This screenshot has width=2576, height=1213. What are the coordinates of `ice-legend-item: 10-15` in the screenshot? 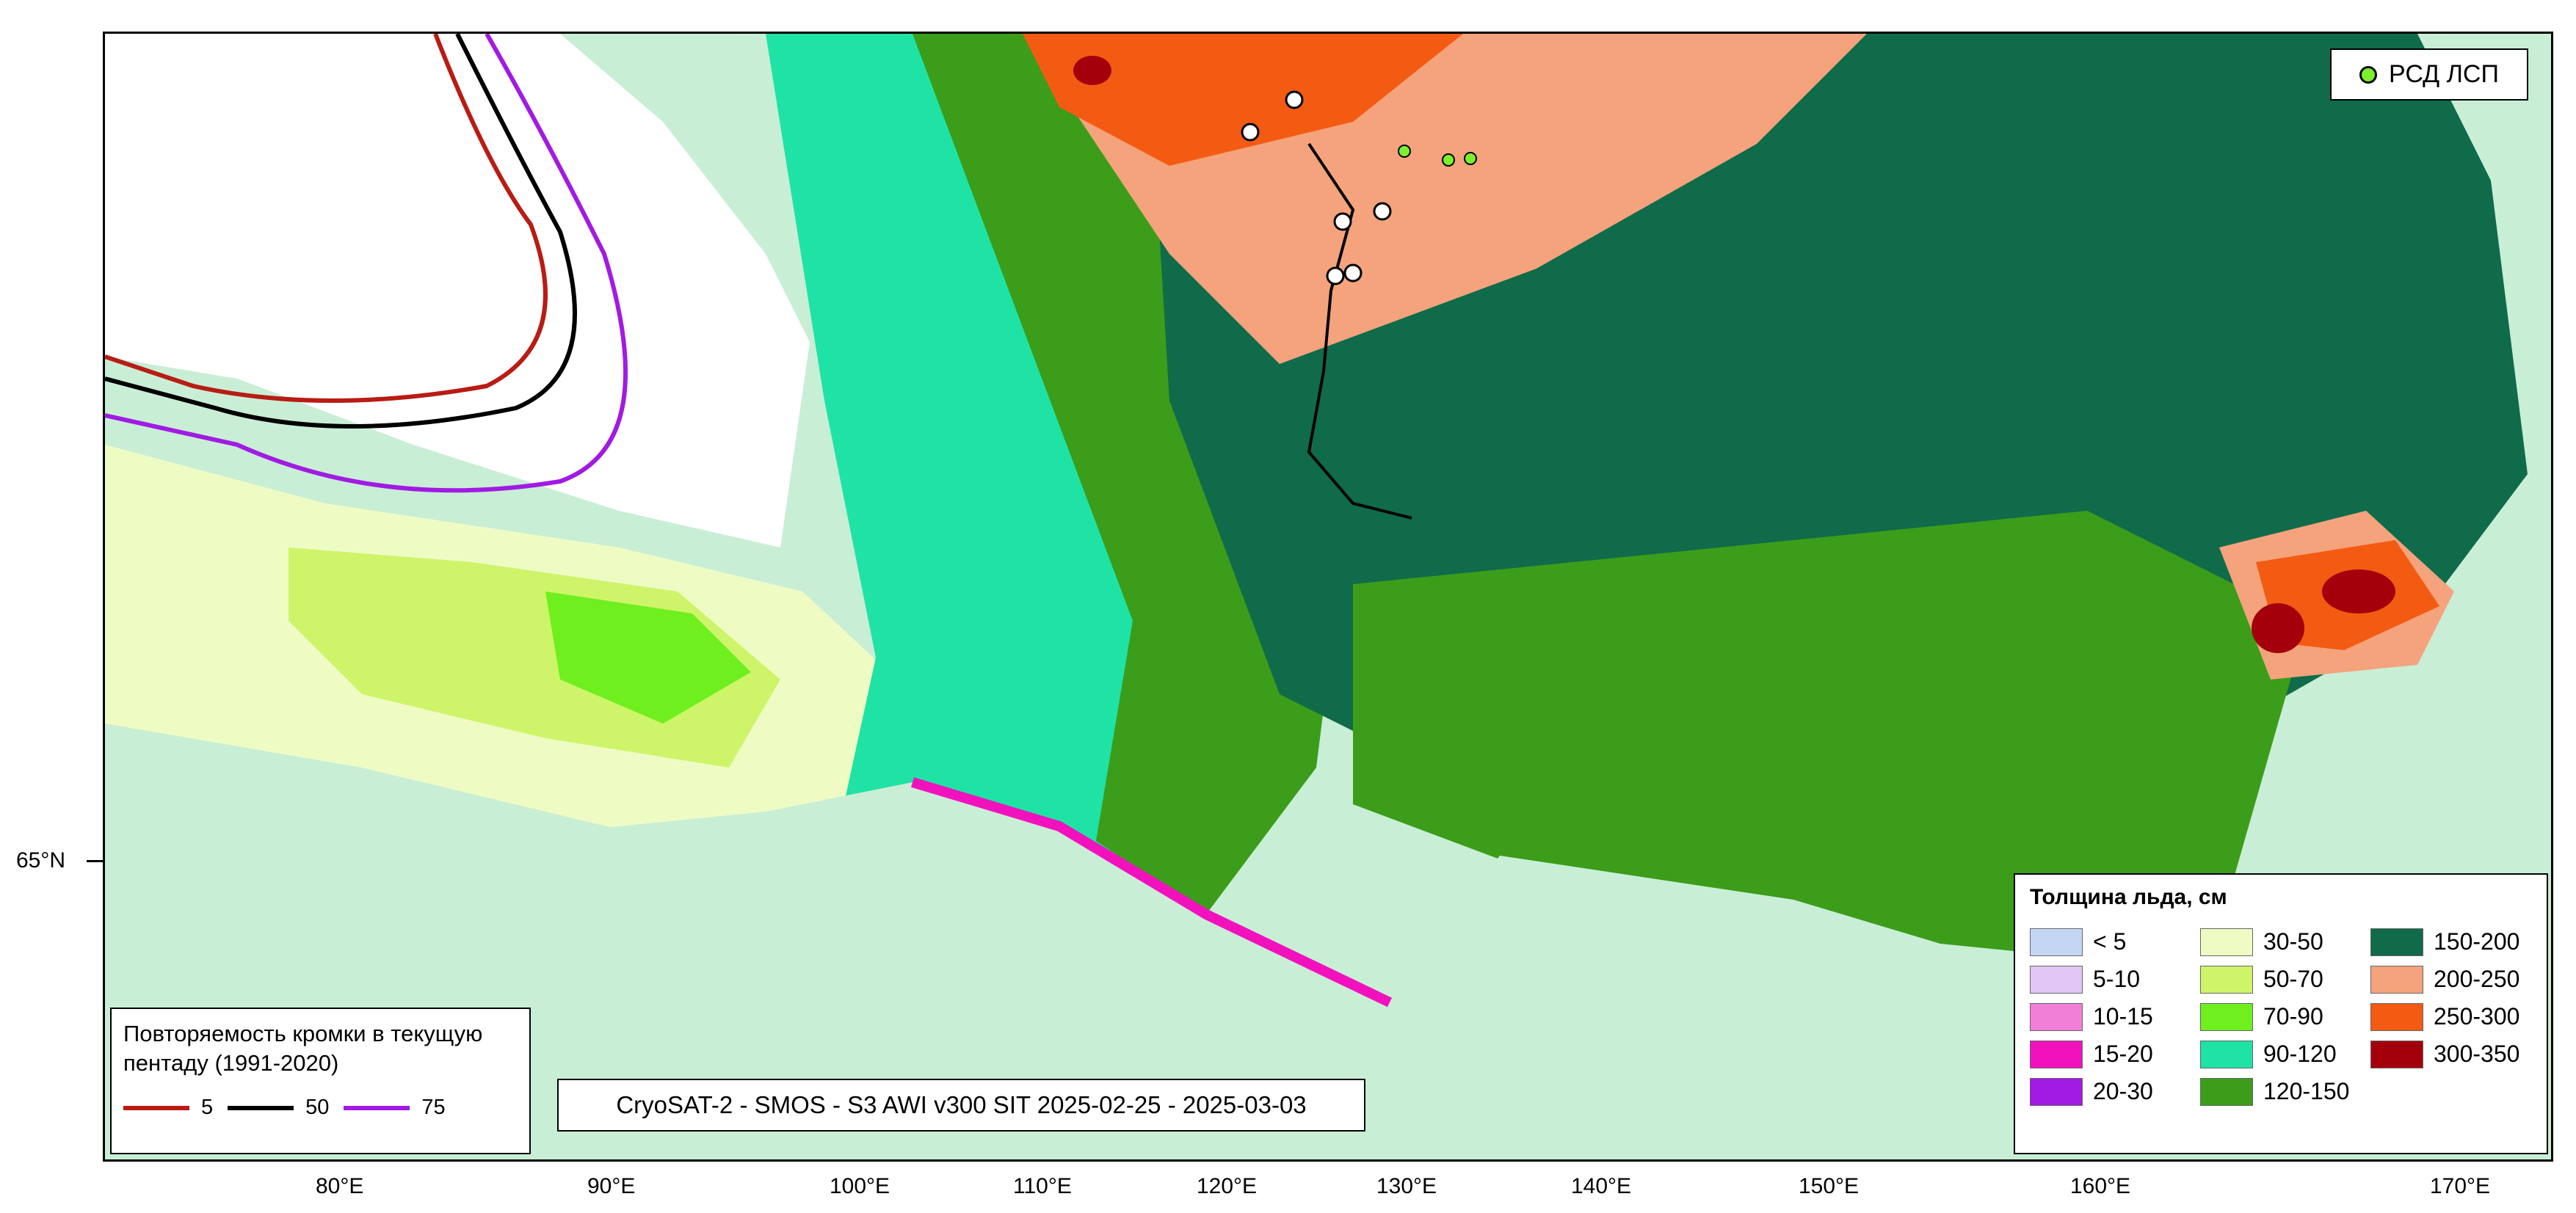 It's located at (2111, 1016).